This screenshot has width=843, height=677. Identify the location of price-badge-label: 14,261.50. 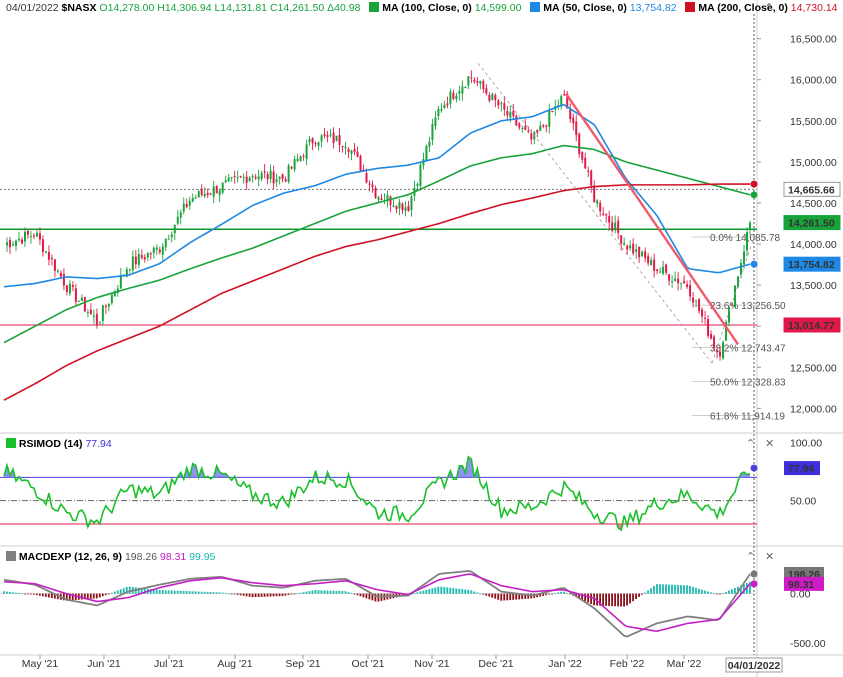
(811, 224).